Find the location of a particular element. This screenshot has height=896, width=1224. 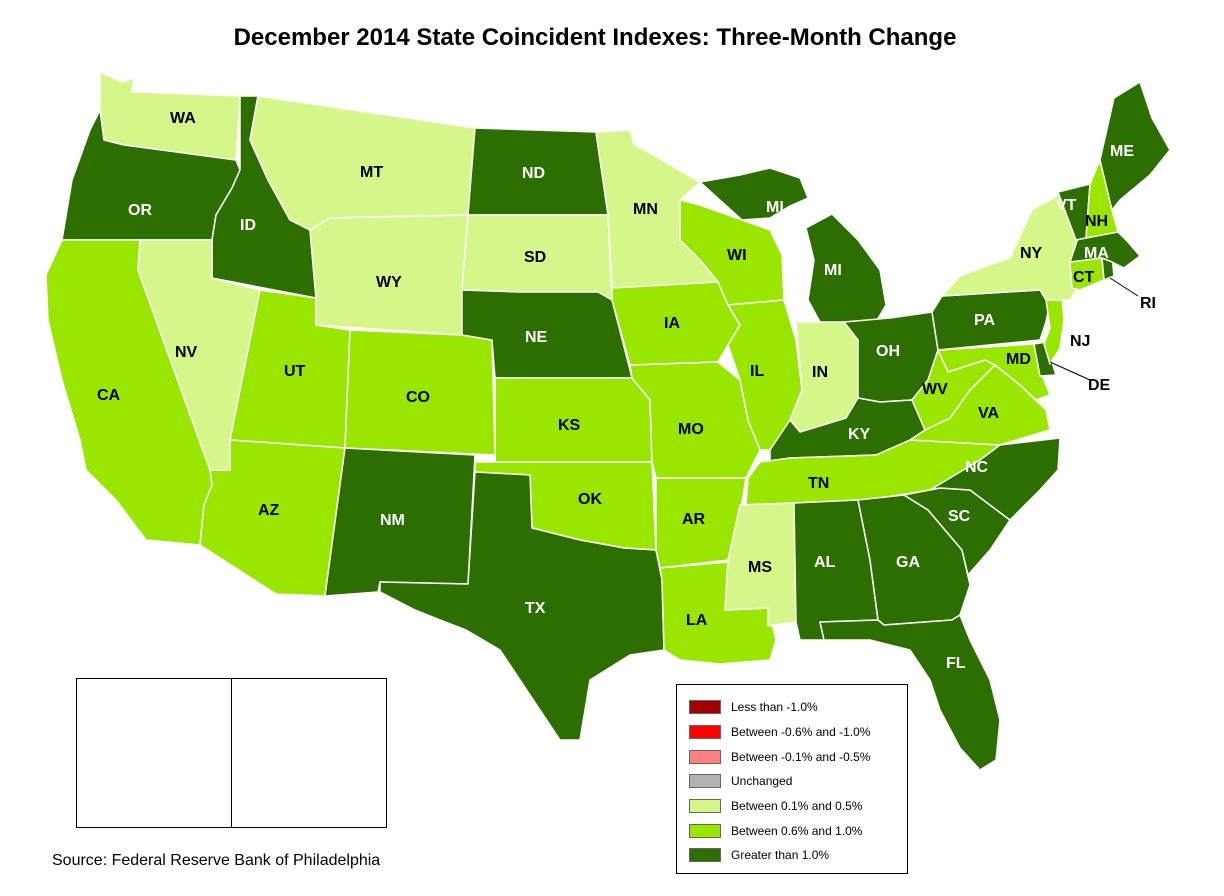

state-ME is located at coordinates (1135, 146).